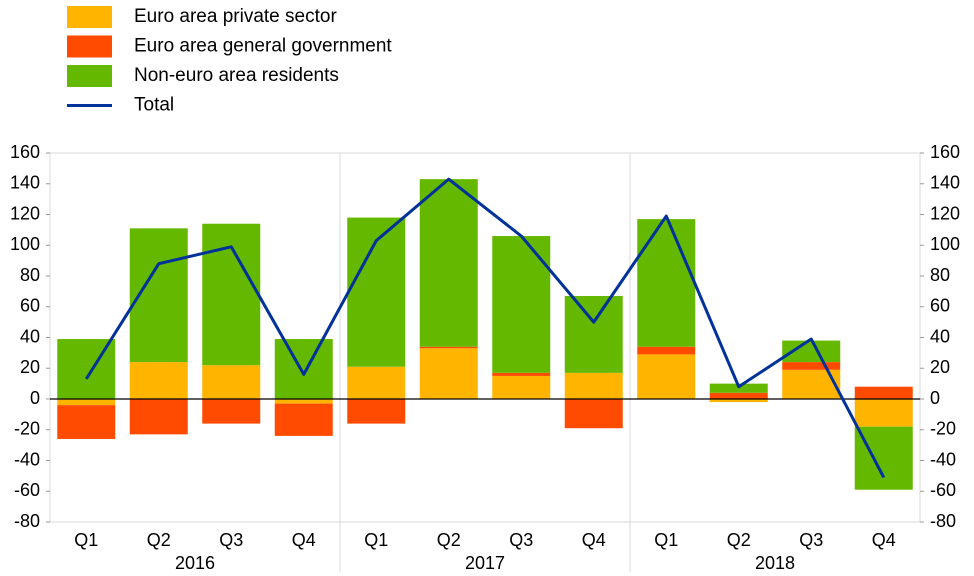 The height and width of the screenshot is (576, 974). Describe the element at coordinates (940, 336) in the screenshot. I see `y2-tick-label: 40` at that location.